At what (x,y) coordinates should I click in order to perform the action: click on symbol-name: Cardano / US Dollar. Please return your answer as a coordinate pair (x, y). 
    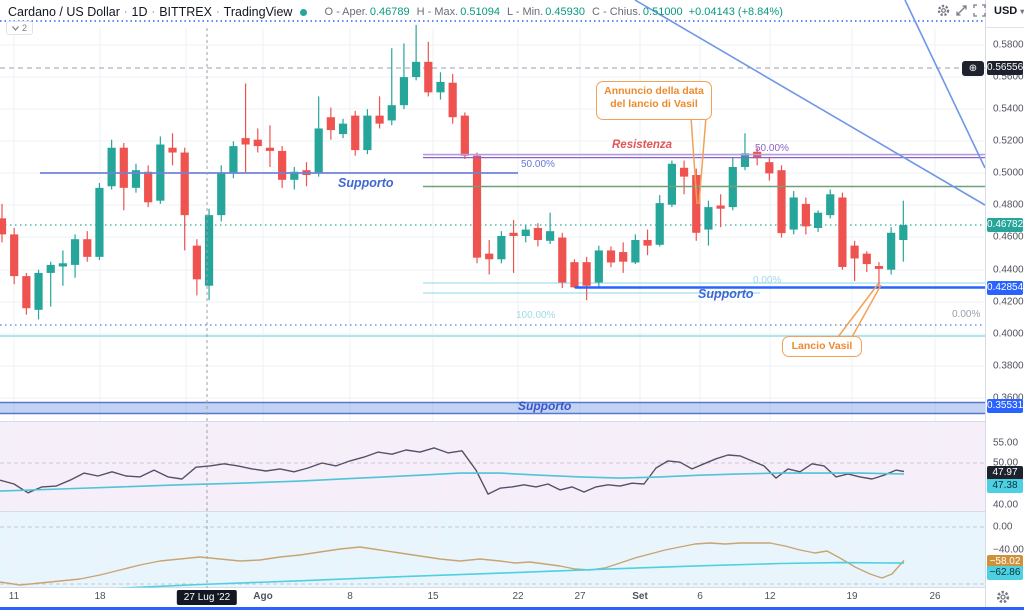
    Looking at the image, I should click on (64, 12).